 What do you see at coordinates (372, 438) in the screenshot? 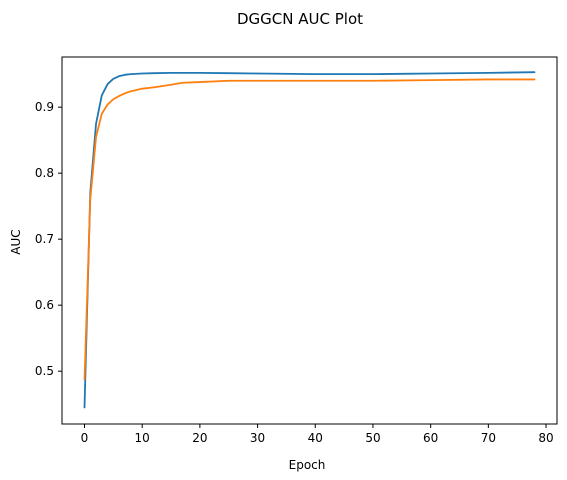
I see `x-tick-label: 50` at bounding box center [372, 438].